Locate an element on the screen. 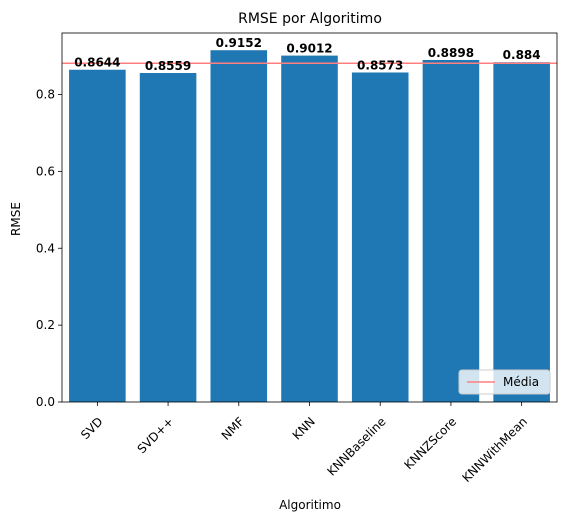 This screenshot has height=521, width=567. bar-knnzscore is located at coordinates (451, 231).